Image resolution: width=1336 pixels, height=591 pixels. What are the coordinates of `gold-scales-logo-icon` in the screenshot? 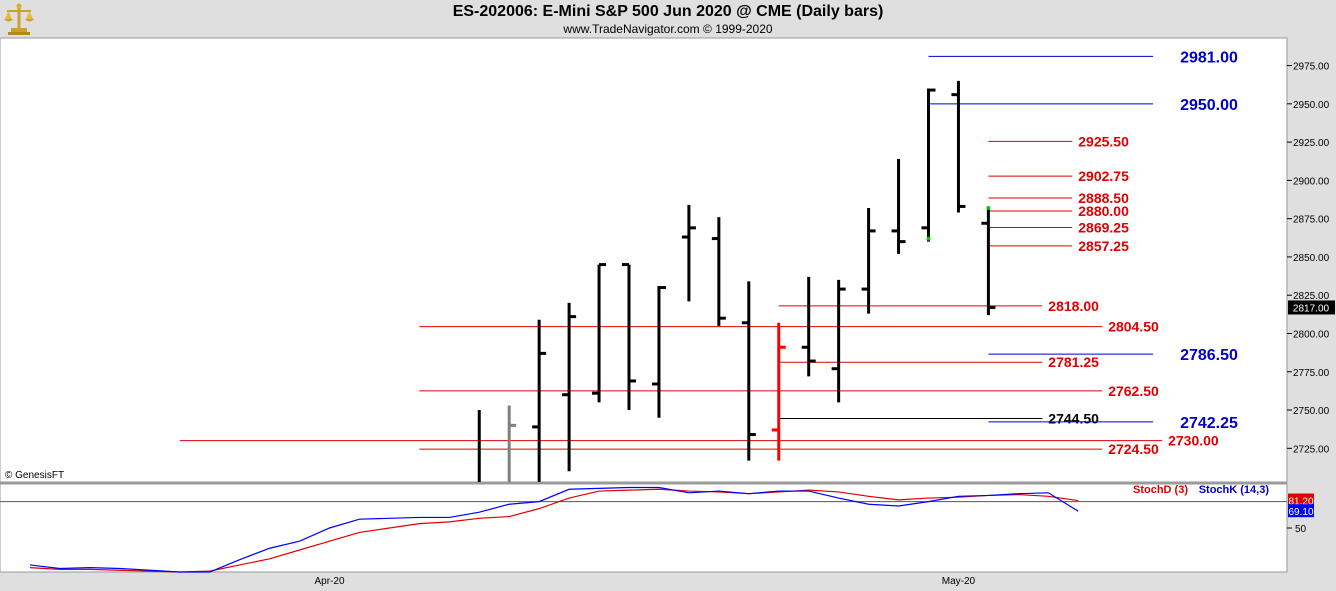 It's located at (19, 19).